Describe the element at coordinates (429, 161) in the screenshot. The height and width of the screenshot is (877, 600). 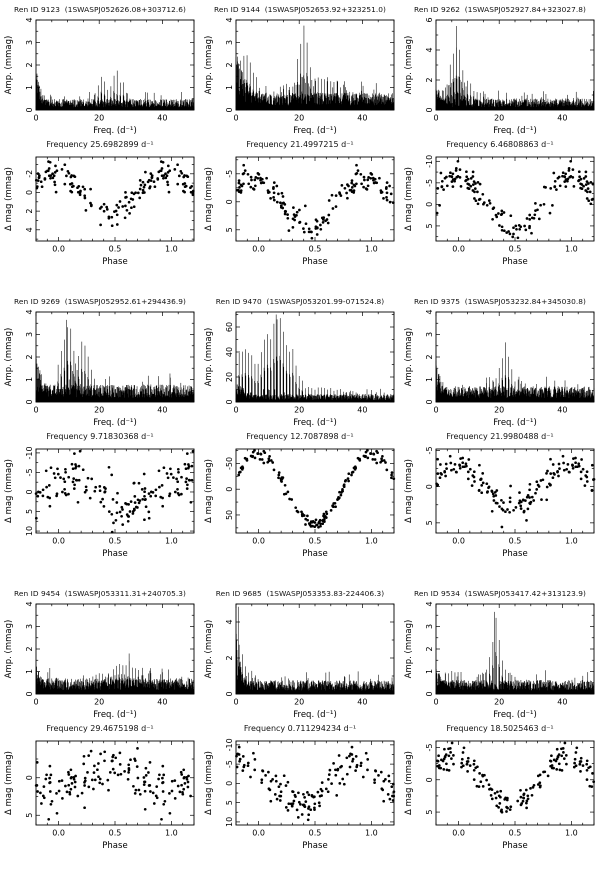
I see `svg-text: -10` at that location.